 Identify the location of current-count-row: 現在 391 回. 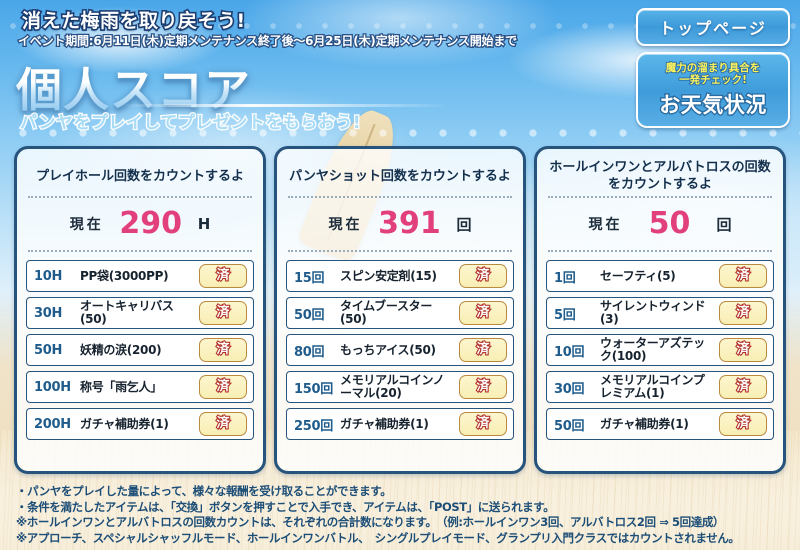
(400, 224).